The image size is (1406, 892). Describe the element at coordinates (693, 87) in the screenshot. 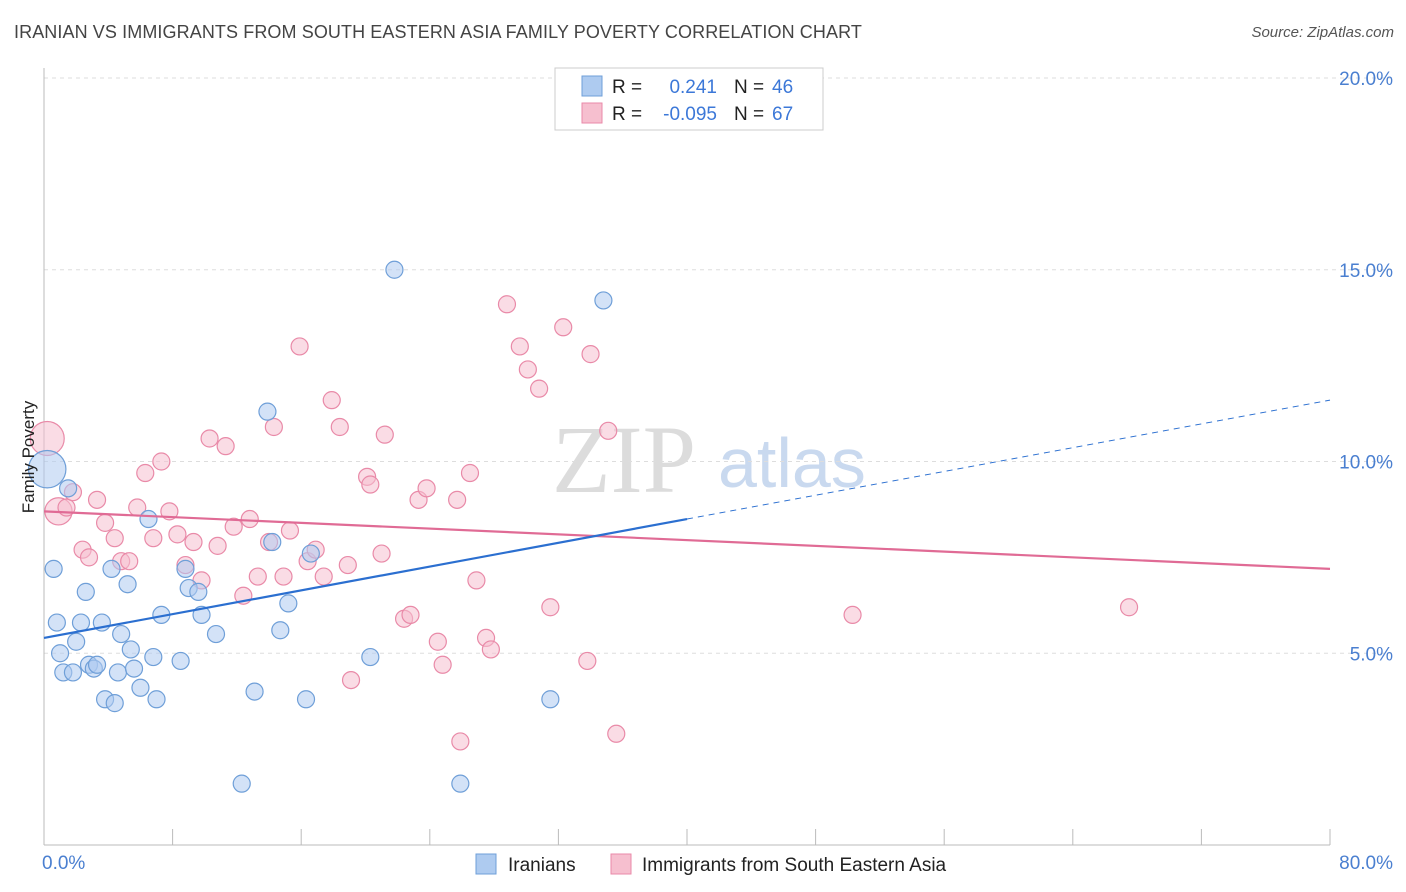

I see `legend-r-value: 0.241` at that location.